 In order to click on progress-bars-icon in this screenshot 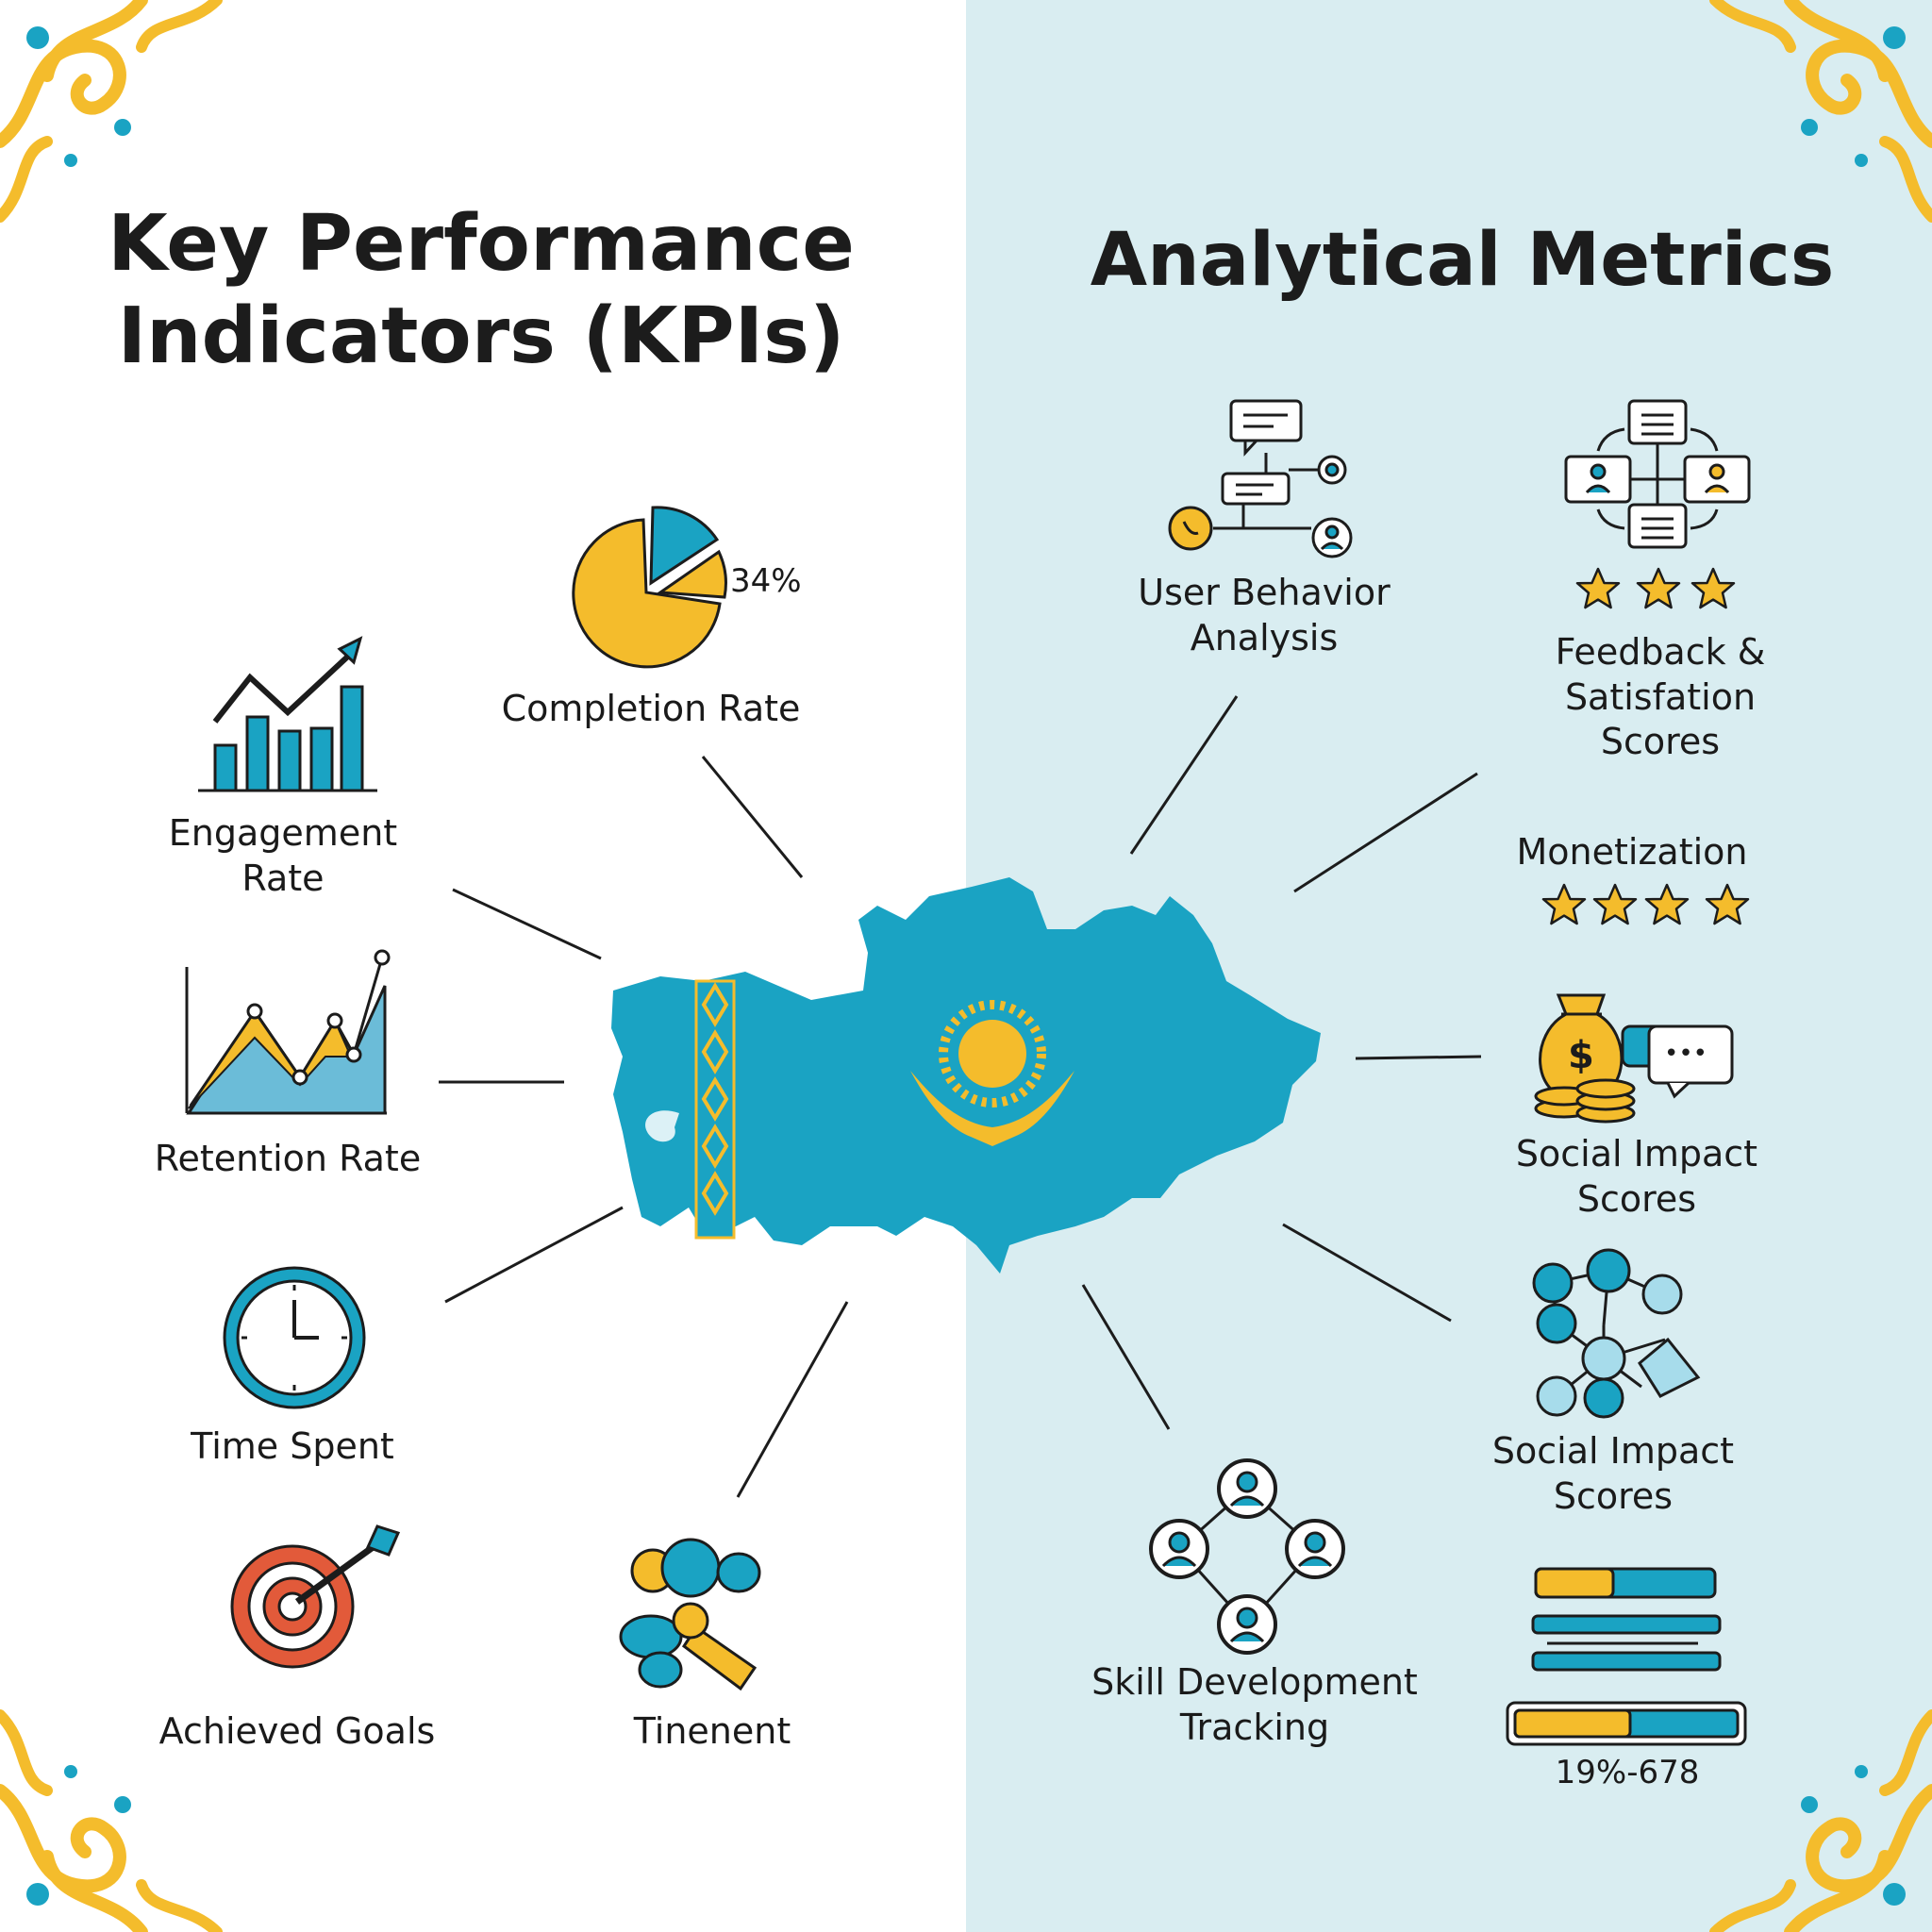, I will do `click(1626, 1657)`.